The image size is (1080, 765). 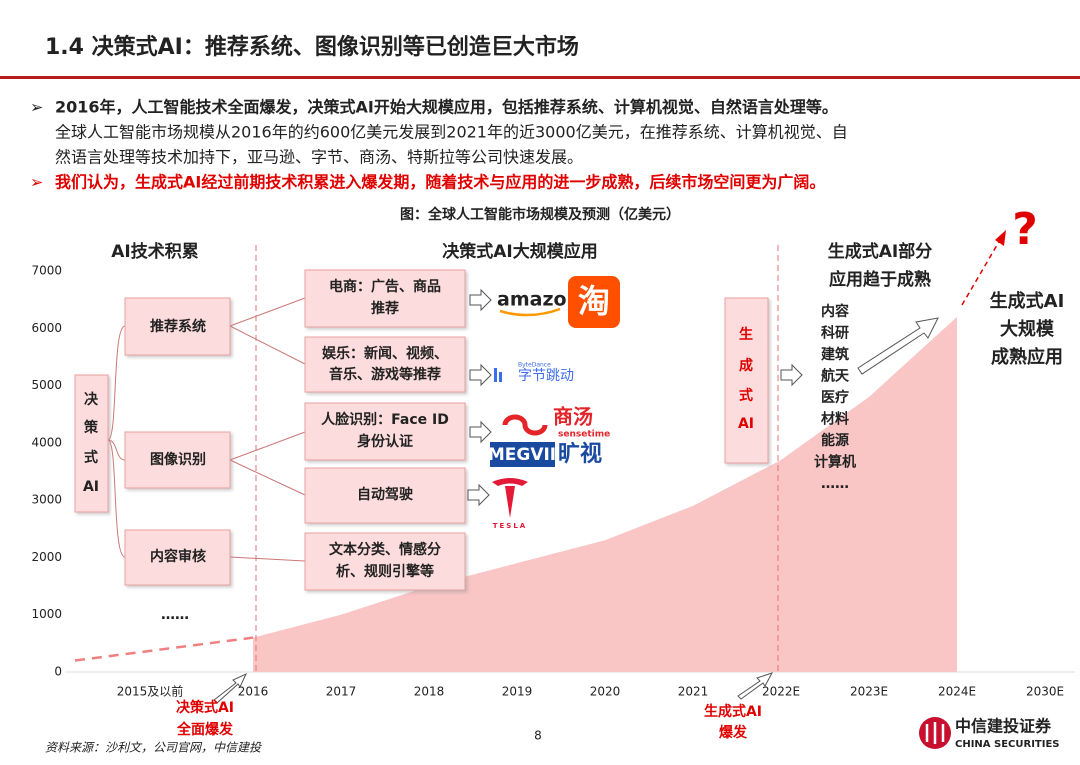 What do you see at coordinates (746, 424) in the screenshot?
I see `gen-label: AI` at bounding box center [746, 424].